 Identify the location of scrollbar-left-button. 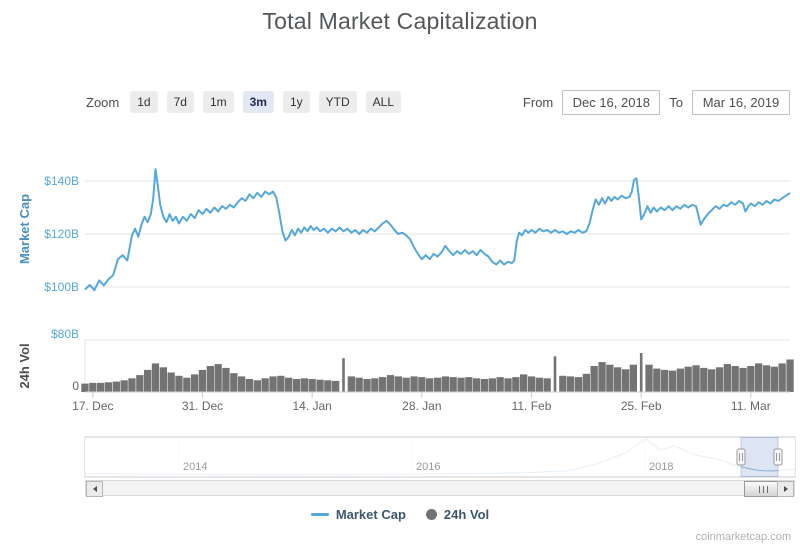
(94, 489).